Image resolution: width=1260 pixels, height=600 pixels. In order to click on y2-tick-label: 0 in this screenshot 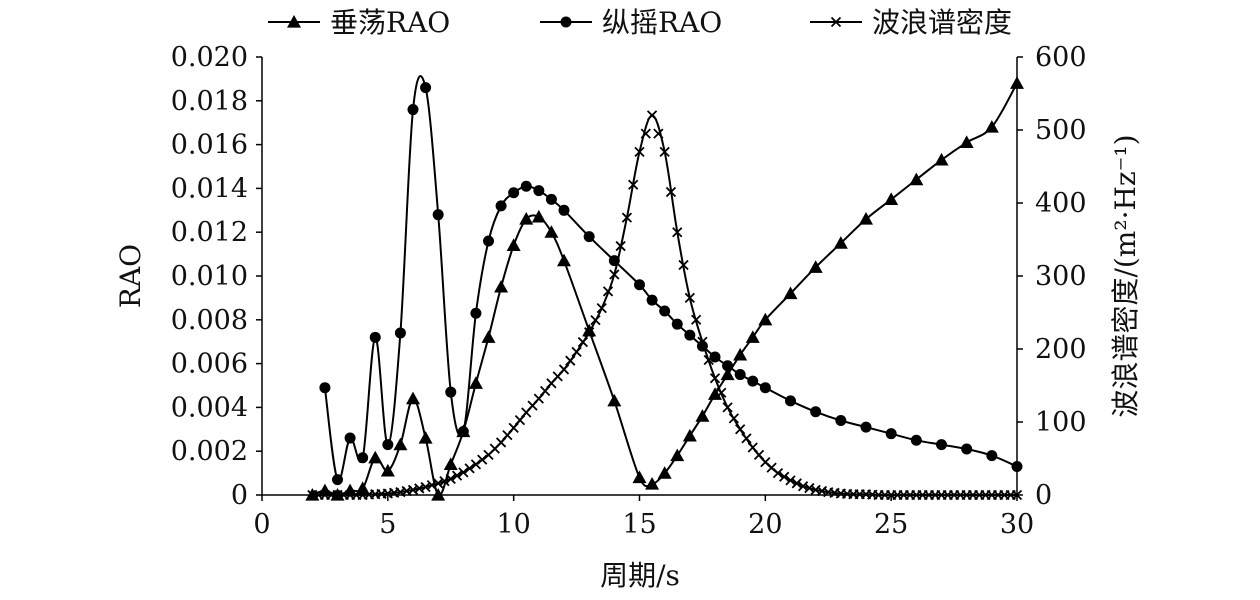, I will do `click(1043, 495)`.